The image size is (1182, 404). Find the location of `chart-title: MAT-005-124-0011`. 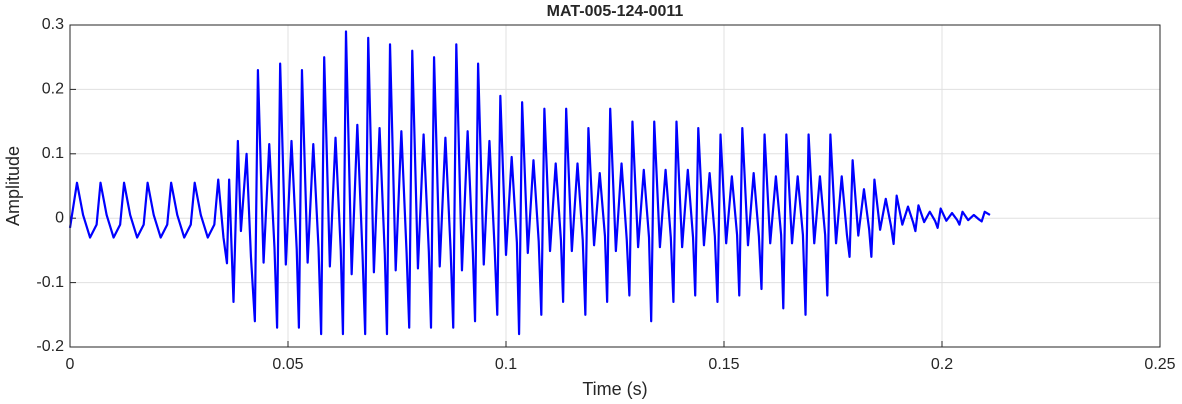

chart-title: MAT-005-124-0011 is located at coordinates (615, 11).